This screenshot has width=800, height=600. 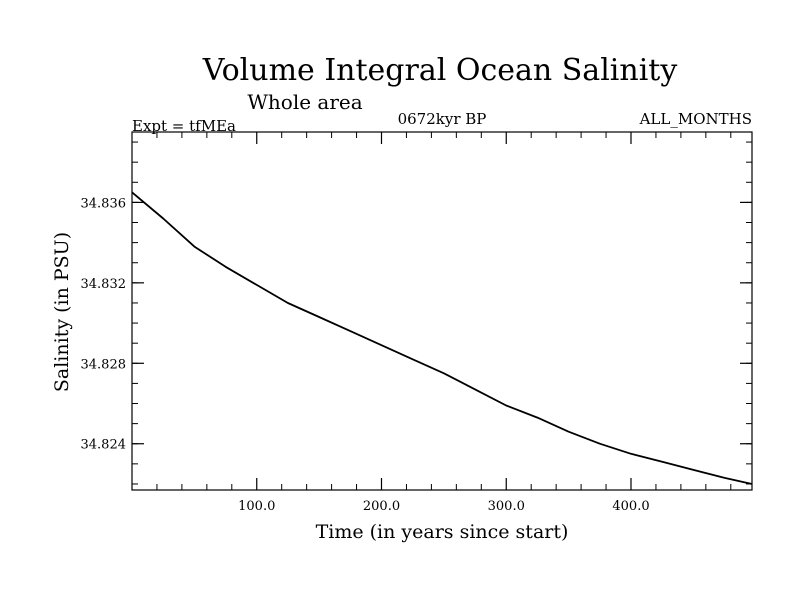 What do you see at coordinates (304, 102) in the screenshot?
I see `chart-subtitle: Whole area` at bounding box center [304, 102].